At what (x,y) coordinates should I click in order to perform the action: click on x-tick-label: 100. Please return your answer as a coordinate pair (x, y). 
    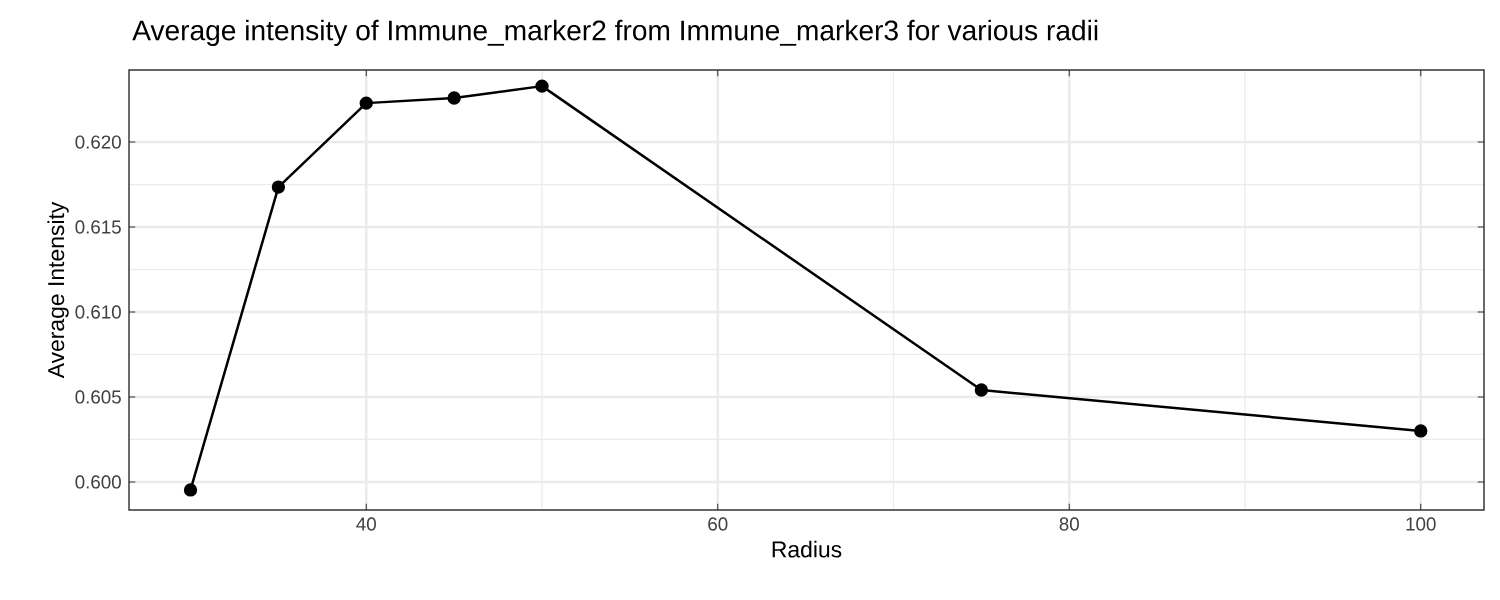
    Looking at the image, I should click on (1421, 524).